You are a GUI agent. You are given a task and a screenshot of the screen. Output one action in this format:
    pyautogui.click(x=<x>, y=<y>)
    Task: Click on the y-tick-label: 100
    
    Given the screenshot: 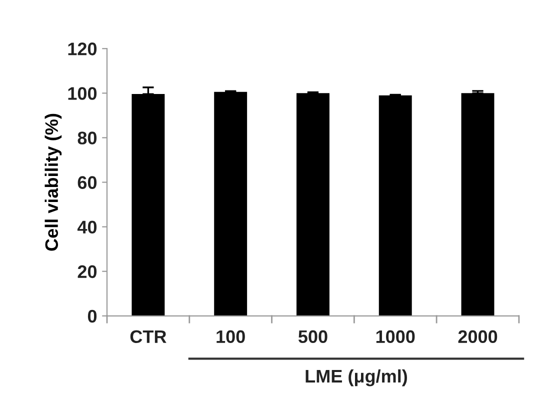 What is the action you would take?
    pyautogui.click(x=82, y=93)
    